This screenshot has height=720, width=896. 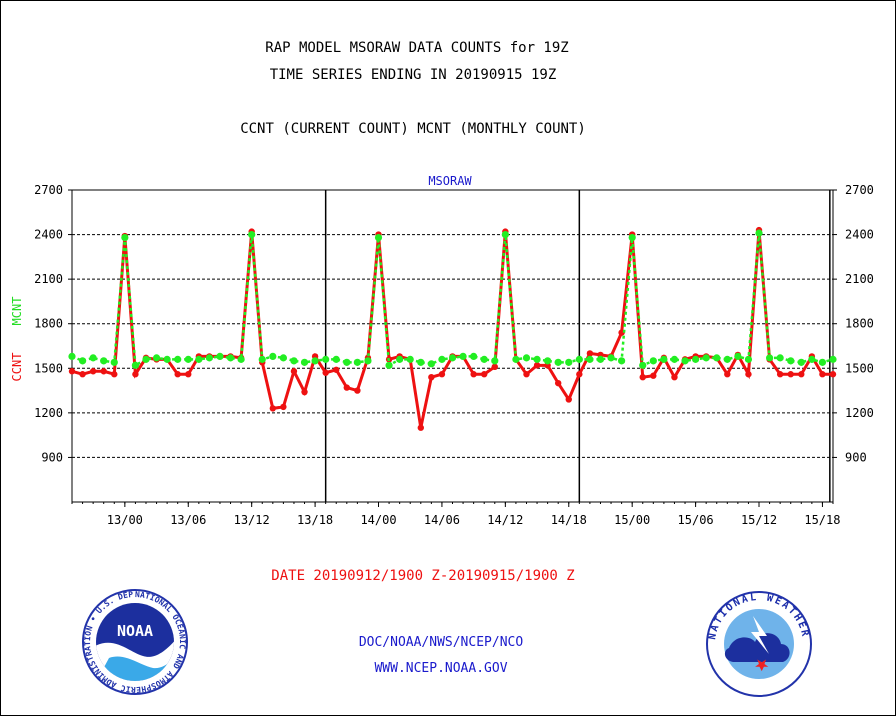 I want to click on x-tick-label: 14/06, so click(x=442, y=520).